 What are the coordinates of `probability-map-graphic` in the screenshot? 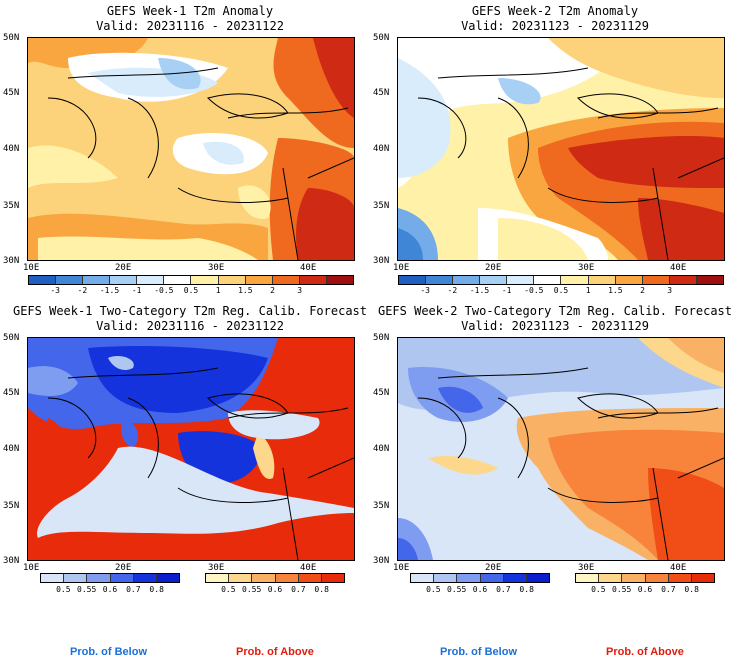 It's located at (561, 449).